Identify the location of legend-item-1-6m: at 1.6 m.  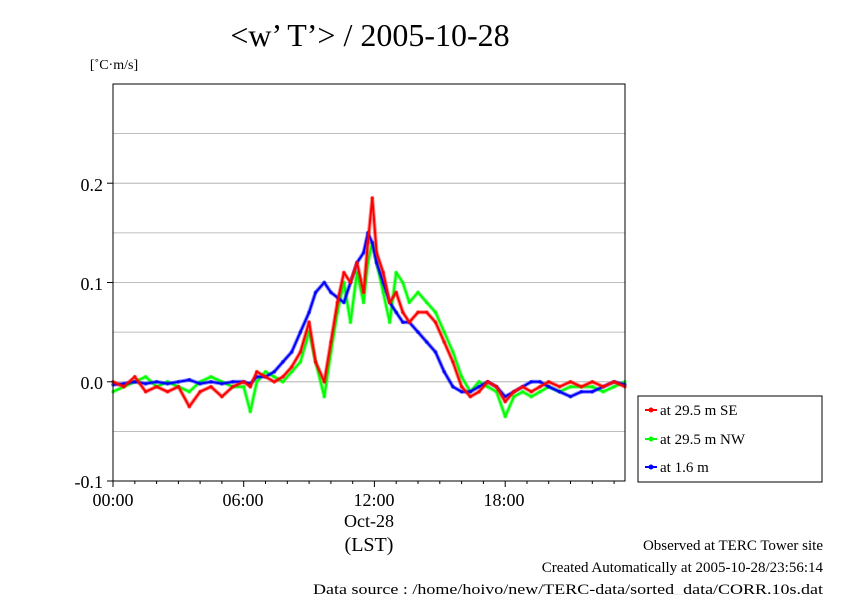
(677, 468).